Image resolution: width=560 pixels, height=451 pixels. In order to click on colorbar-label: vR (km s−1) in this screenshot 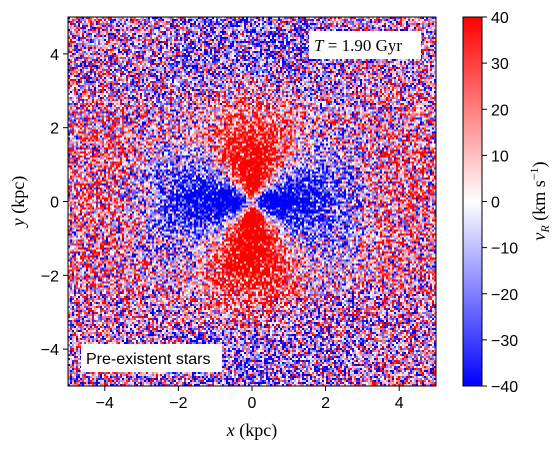, I will do `click(539, 200)`.